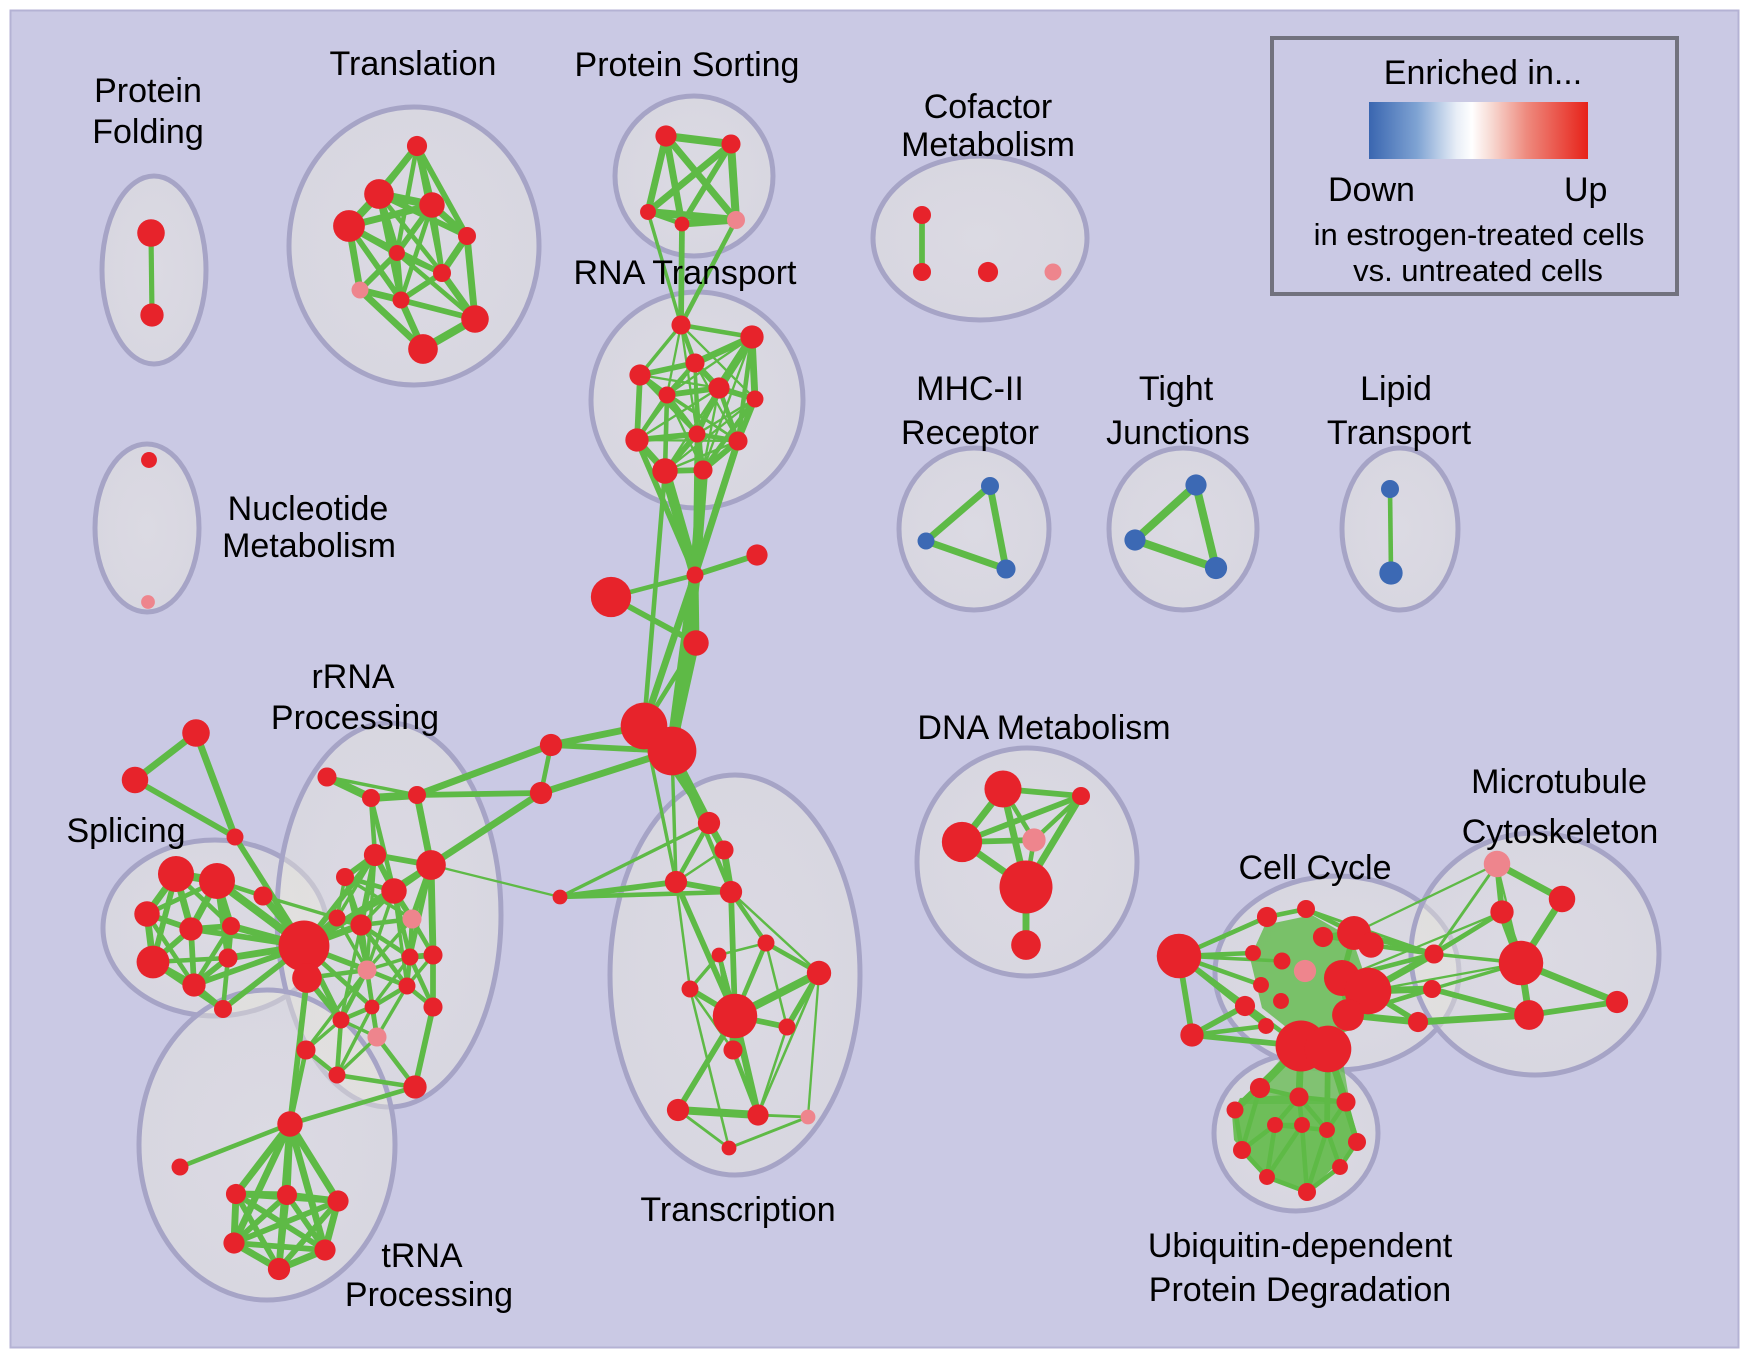  What do you see at coordinates (148, 91) in the screenshot?
I see `svg-text: Protein` at bounding box center [148, 91].